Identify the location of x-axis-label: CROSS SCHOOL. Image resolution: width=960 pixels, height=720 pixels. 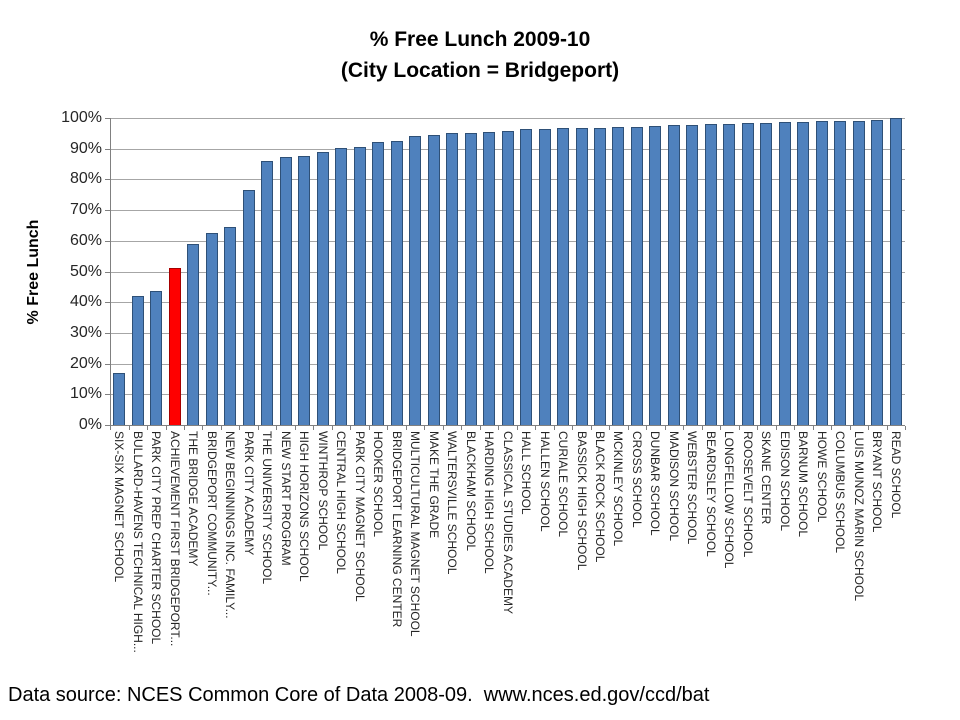
(636, 479).